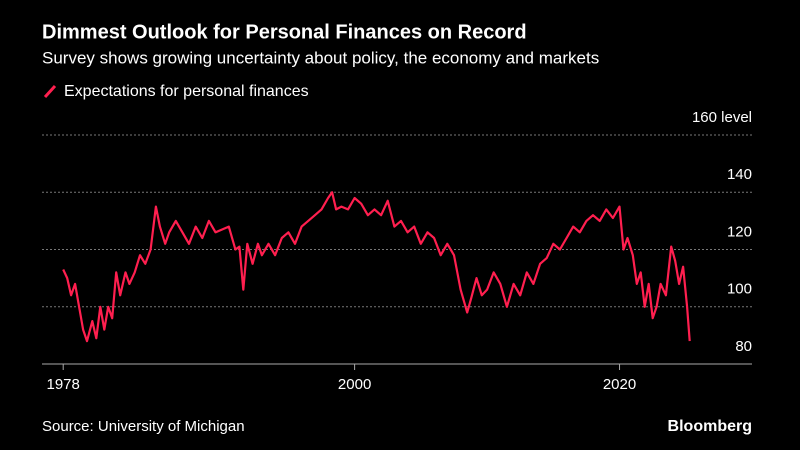  Describe the element at coordinates (739, 174) in the screenshot. I see `y-tick-label: 140` at that location.